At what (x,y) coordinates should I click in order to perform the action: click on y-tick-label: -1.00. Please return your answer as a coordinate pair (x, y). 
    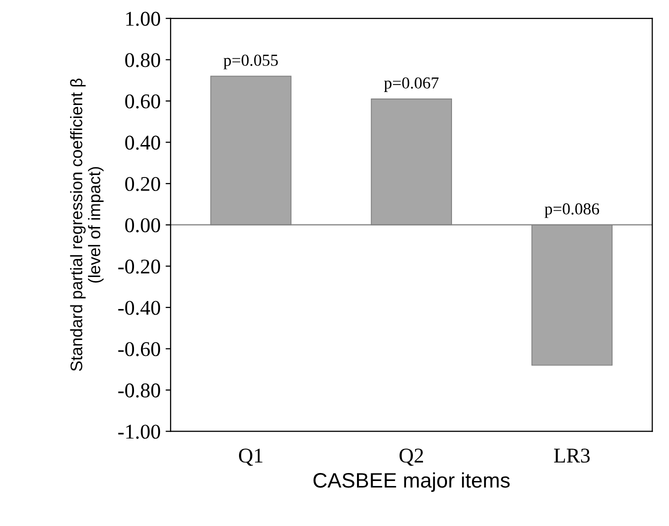
    Looking at the image, I should click on (139, 431).